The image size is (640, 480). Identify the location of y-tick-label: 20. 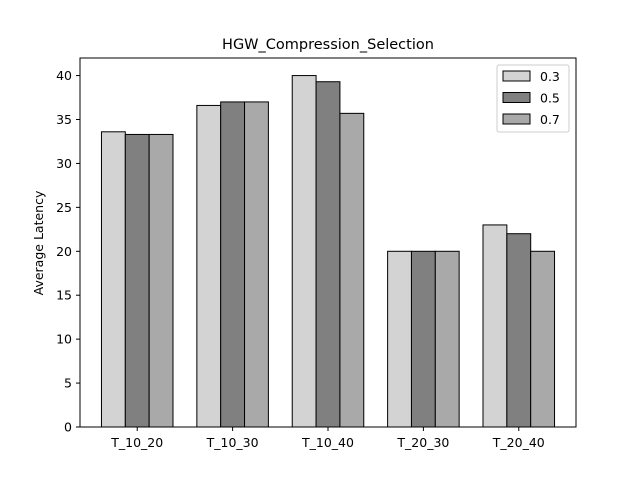
(64, 251).